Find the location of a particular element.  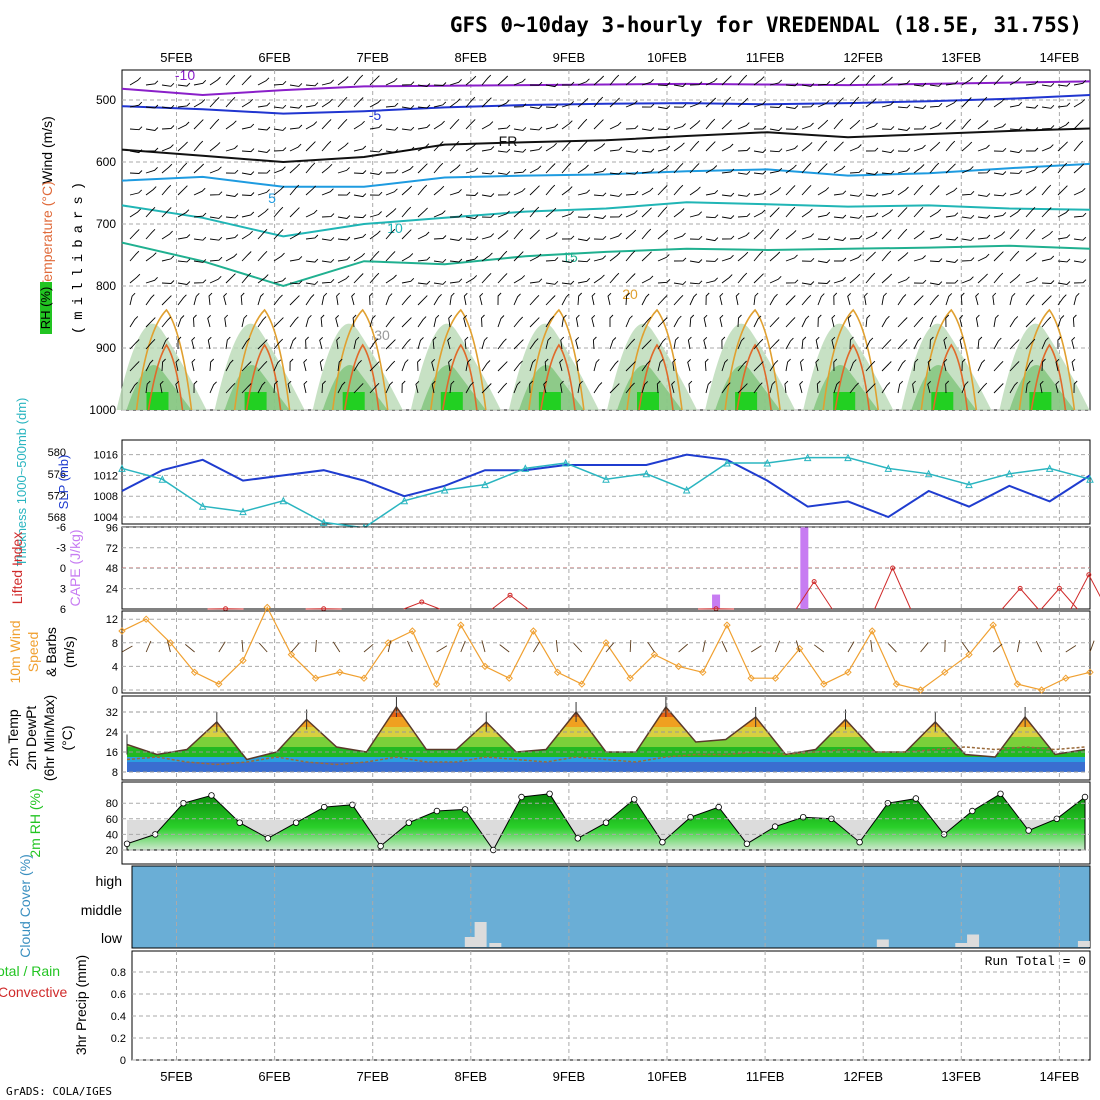

wind-speed-line is located at coordinates (606, 648).